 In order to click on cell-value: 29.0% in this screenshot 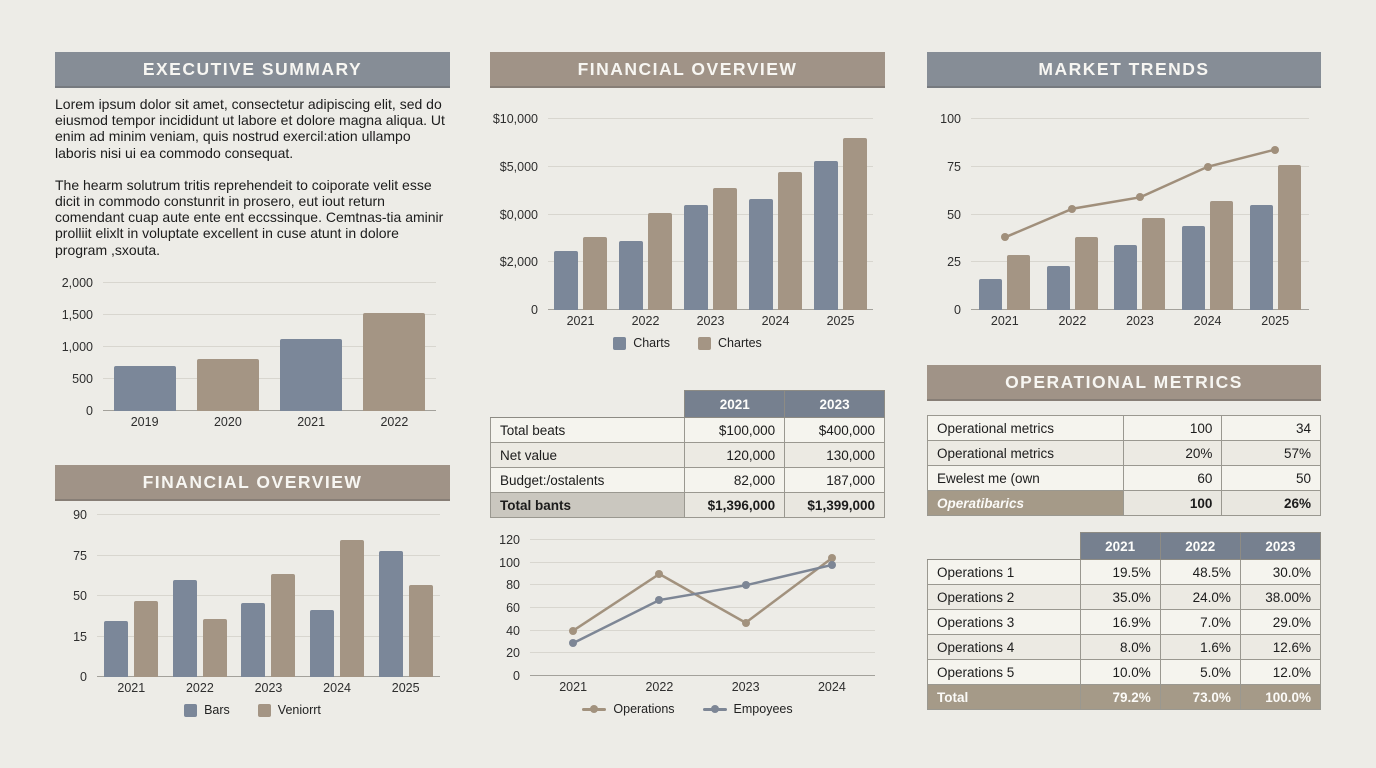, I will do `click(1280, 622)`.